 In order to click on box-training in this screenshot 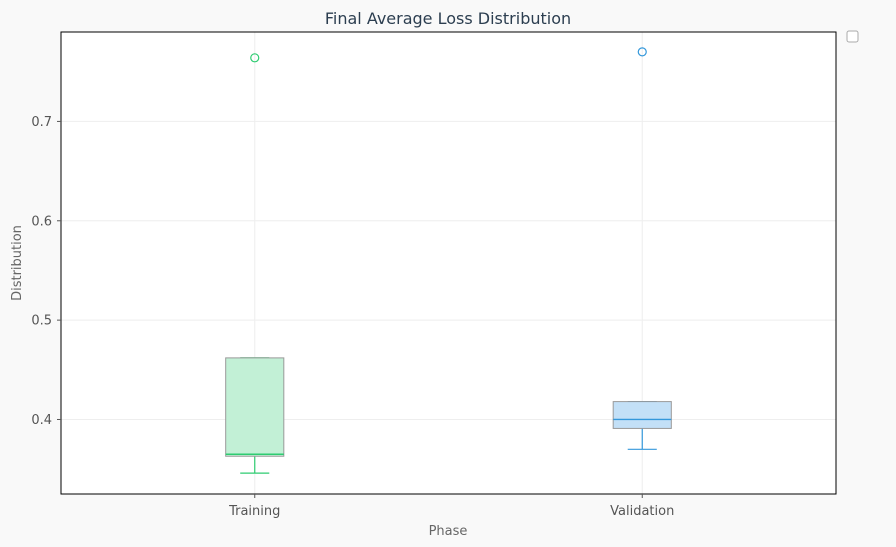, I will do `click(255, 263)`.